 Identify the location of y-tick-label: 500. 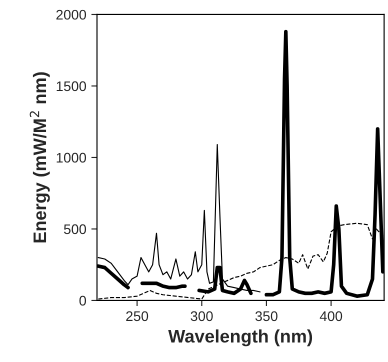
(75, 229).